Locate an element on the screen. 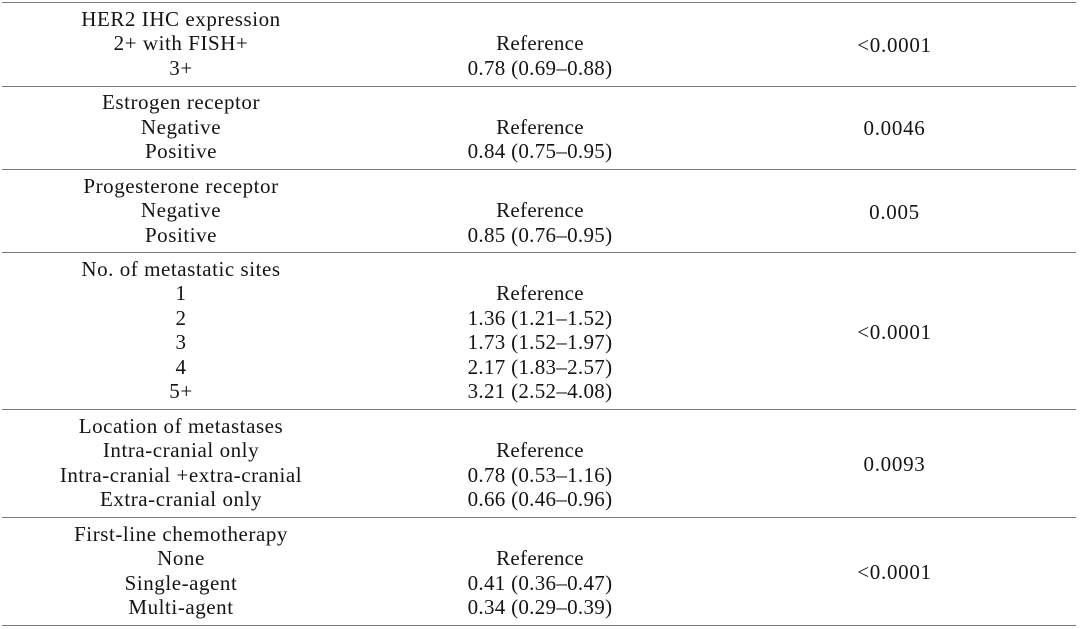 Image resolution: width=1080 pixels, height=629 pixels. row-value: 1.36 (1.21–1.52) is located at coordinates (540, 317).